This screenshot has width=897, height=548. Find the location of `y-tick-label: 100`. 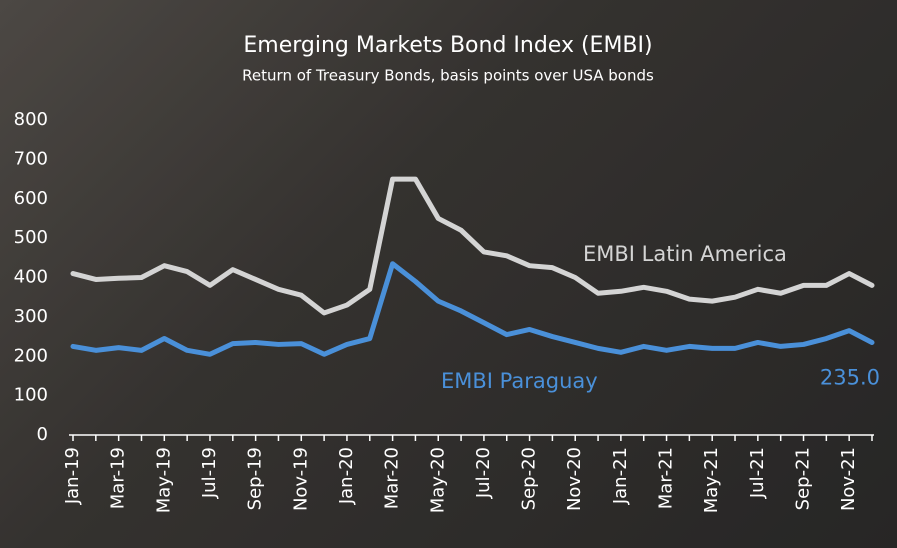

y-tick-label: 100 is located at coordinates (31, 395).